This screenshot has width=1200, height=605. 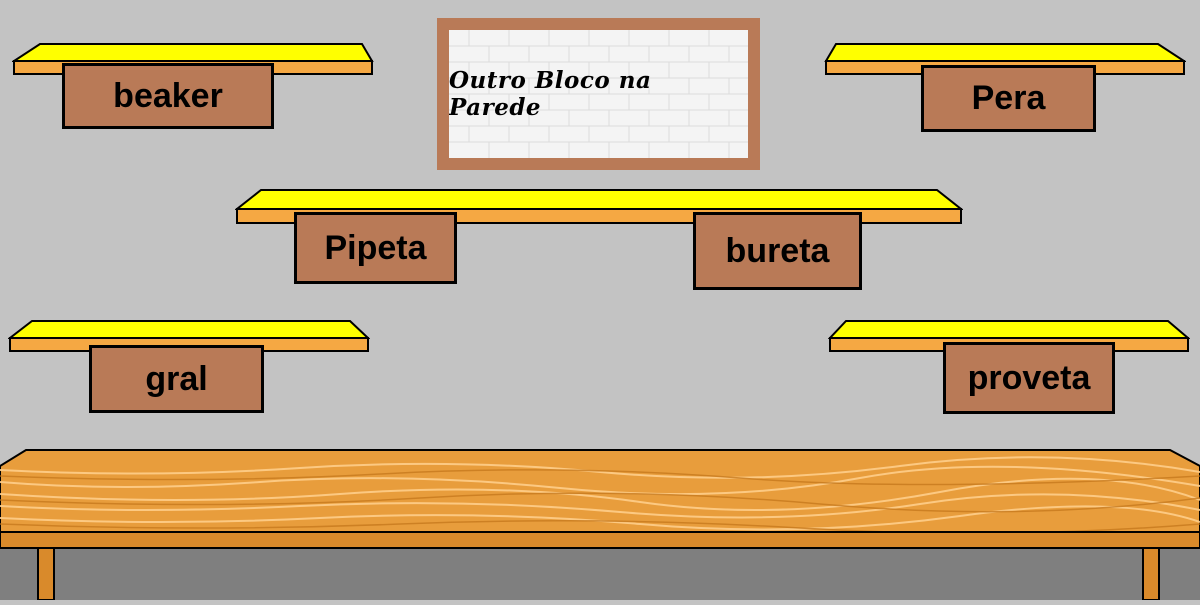 What do you see at coordinates (375, 248) in the screenshot?
I see `word-block-pipeta: Pipeta` at bounding box center [375, 248].